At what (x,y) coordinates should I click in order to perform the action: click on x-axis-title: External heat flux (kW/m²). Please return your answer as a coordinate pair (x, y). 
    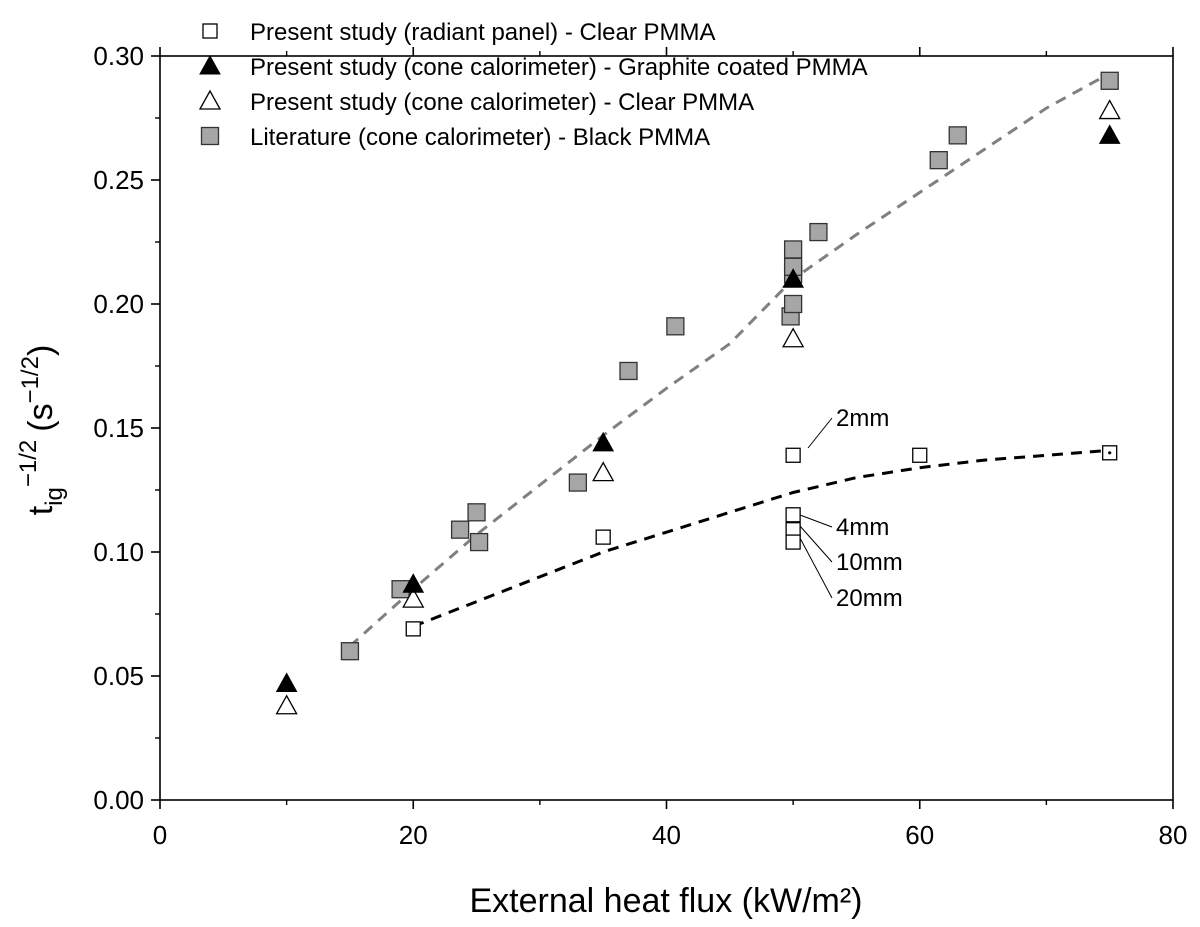
    Looking at the image, I should click on (666, 901).